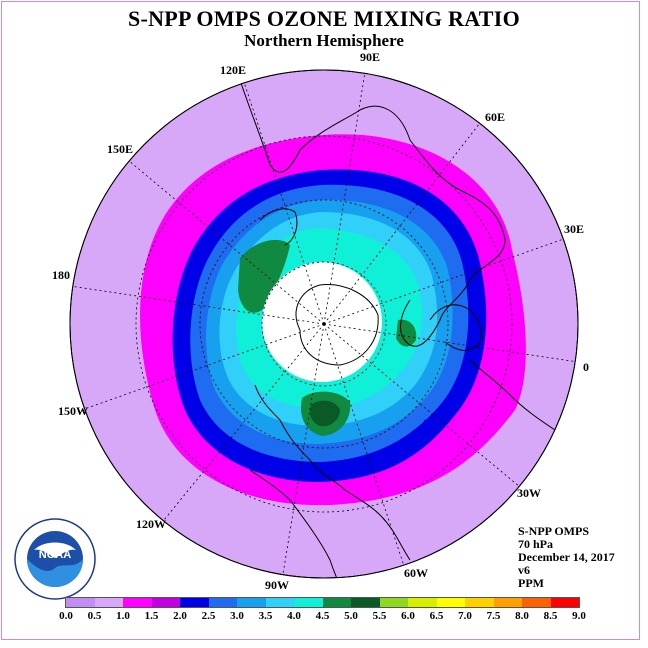 This screenshot has height=648, width=648. I want to click on color-scale-tick-label: 4.5, so click(322, 616).